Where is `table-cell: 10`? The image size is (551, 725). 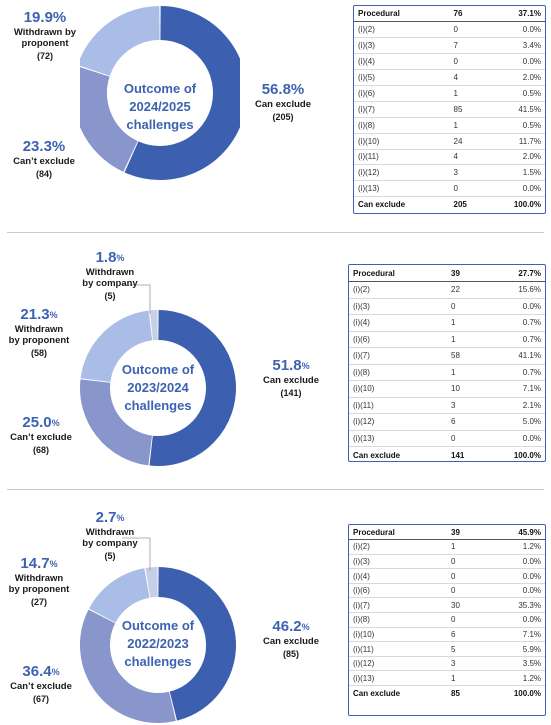
table-cell: 10 is located at coordinates (465, 389).